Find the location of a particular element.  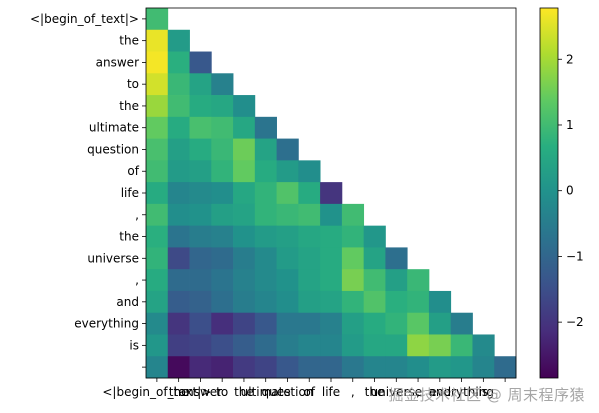

heatmap-cell-r13-c4 is located at coordinates (244, 302).